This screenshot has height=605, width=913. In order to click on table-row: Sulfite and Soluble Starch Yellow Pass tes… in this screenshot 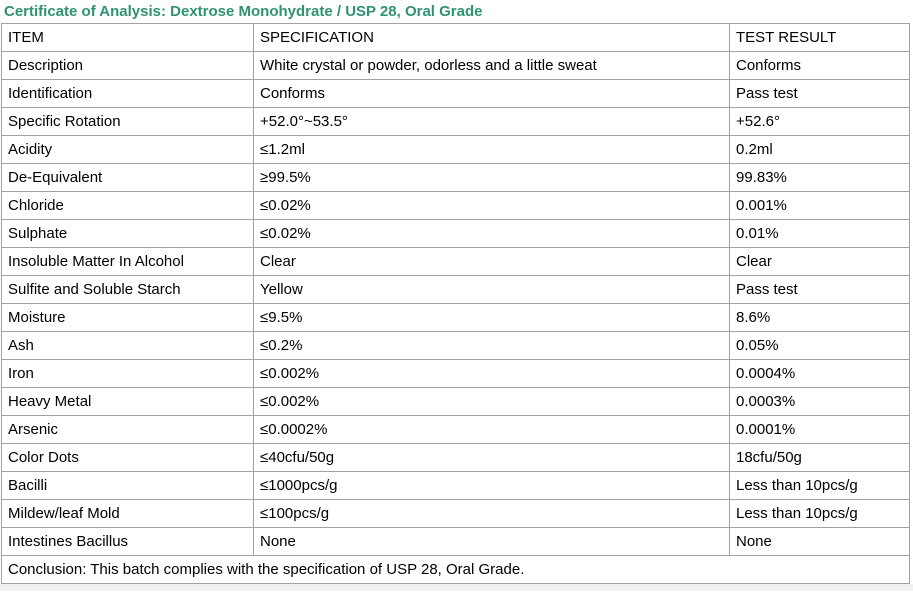, I will do `click(455, 289)`.